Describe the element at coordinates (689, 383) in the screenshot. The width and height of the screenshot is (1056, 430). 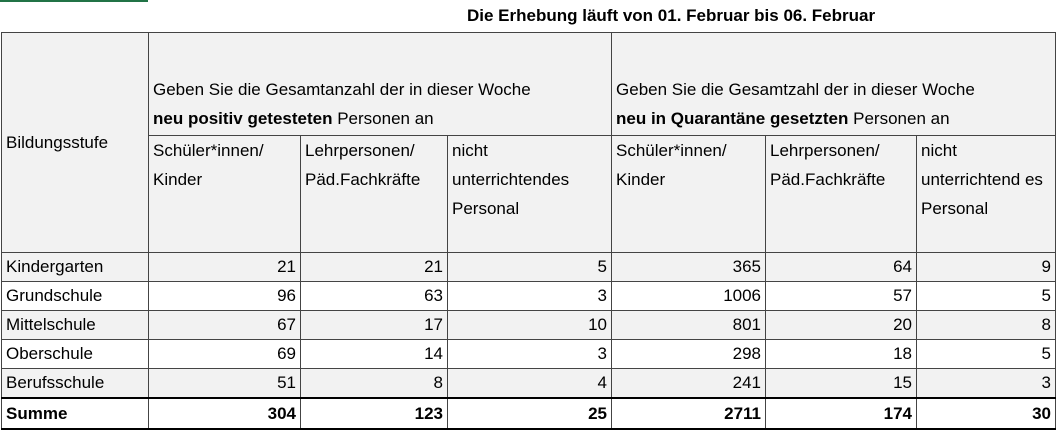
I see `cell-value: 241` at that location.